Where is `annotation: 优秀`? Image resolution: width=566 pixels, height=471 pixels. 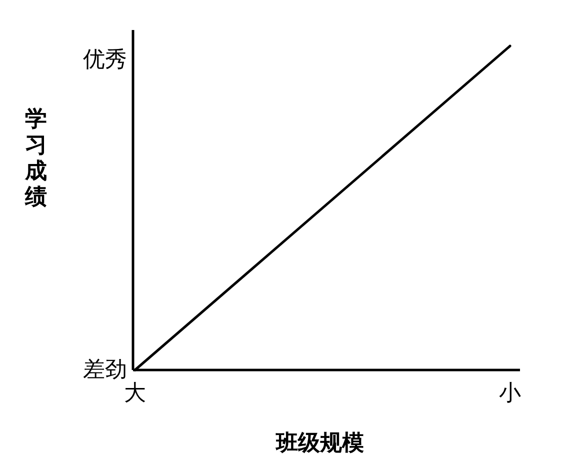 annotation: 优秀 is located at coordinates (105, 60).